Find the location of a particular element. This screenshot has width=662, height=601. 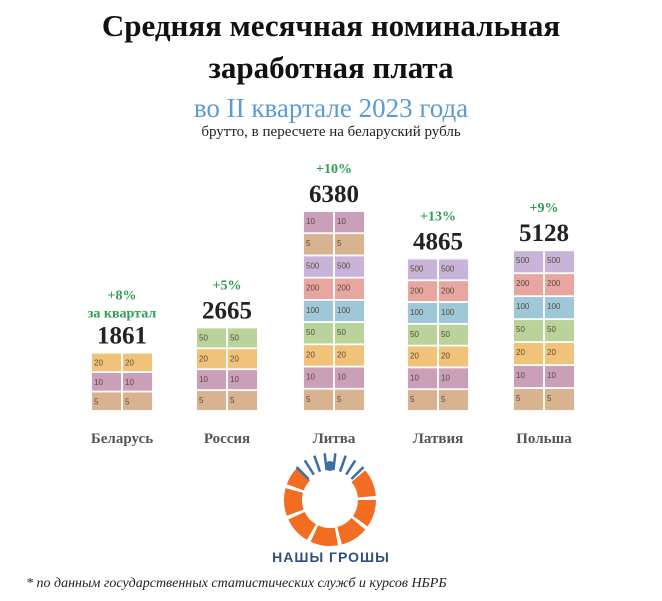

bar-2: 5 5 10 10 20 20 50 50 is located at coordinates (227, 369).